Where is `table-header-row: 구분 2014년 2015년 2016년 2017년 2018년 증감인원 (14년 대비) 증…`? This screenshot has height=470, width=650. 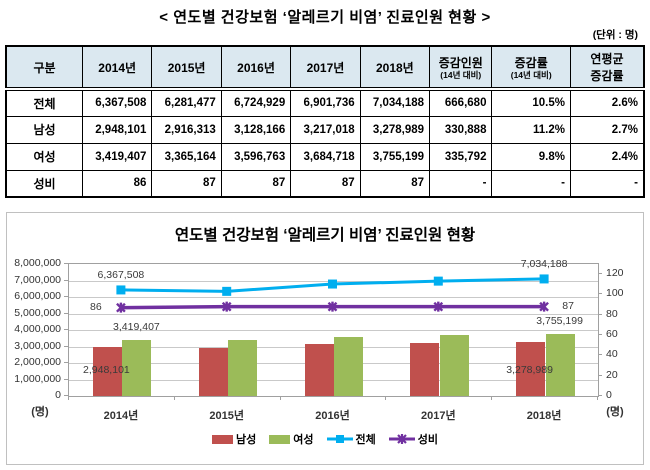 table-header-row: 구분 2014년 2015년 2016년 2017년 2018년 증감인원 (14년 대비) 증… is located at coordinates (325, 68).